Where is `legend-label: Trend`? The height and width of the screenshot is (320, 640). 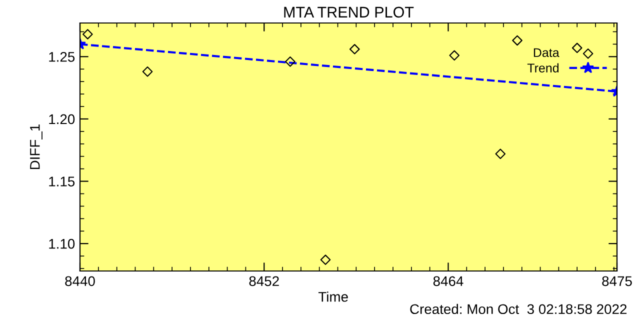
legend-label: Trend is located at coordinates (543, 67).